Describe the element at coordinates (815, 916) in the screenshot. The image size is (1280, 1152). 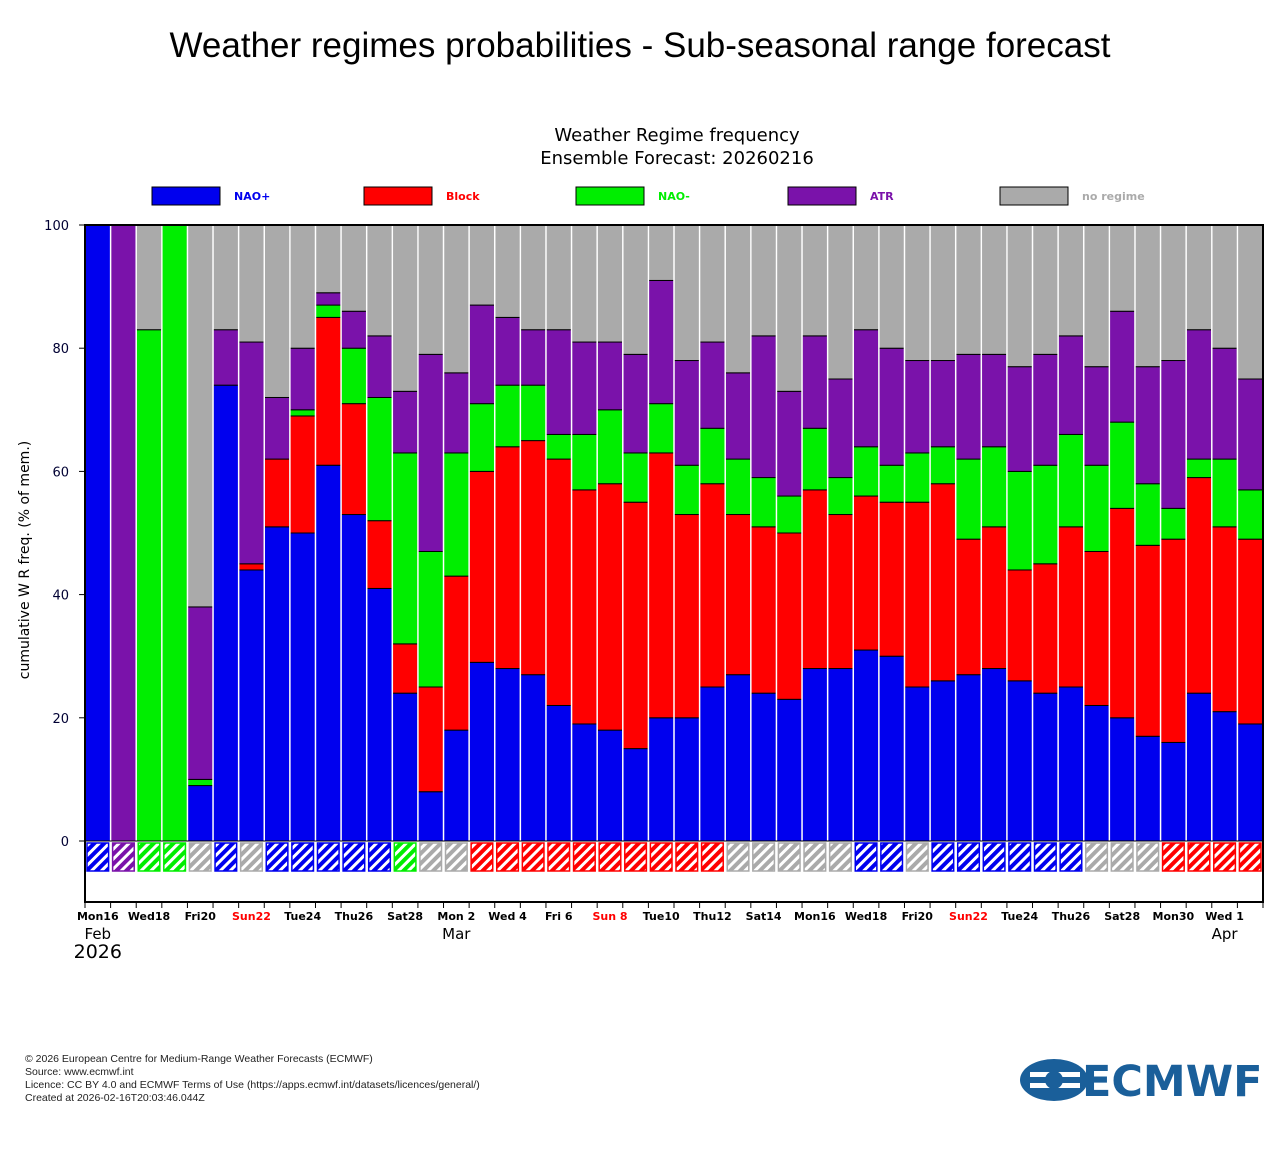
I see `x-tick-label: Mon16` at that location.